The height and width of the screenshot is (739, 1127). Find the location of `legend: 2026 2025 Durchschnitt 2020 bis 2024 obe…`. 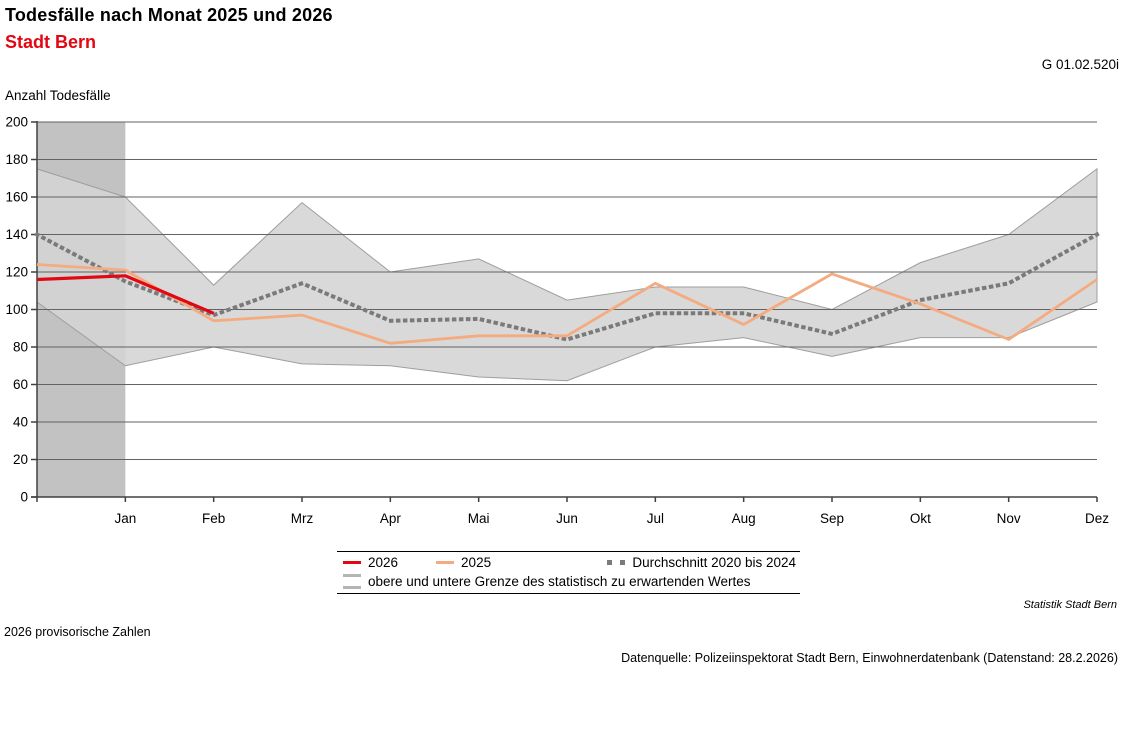

legend: 2026 2025 Durchschnitt 2020 bis 2024 obe… is located at coordinates (568, 572).